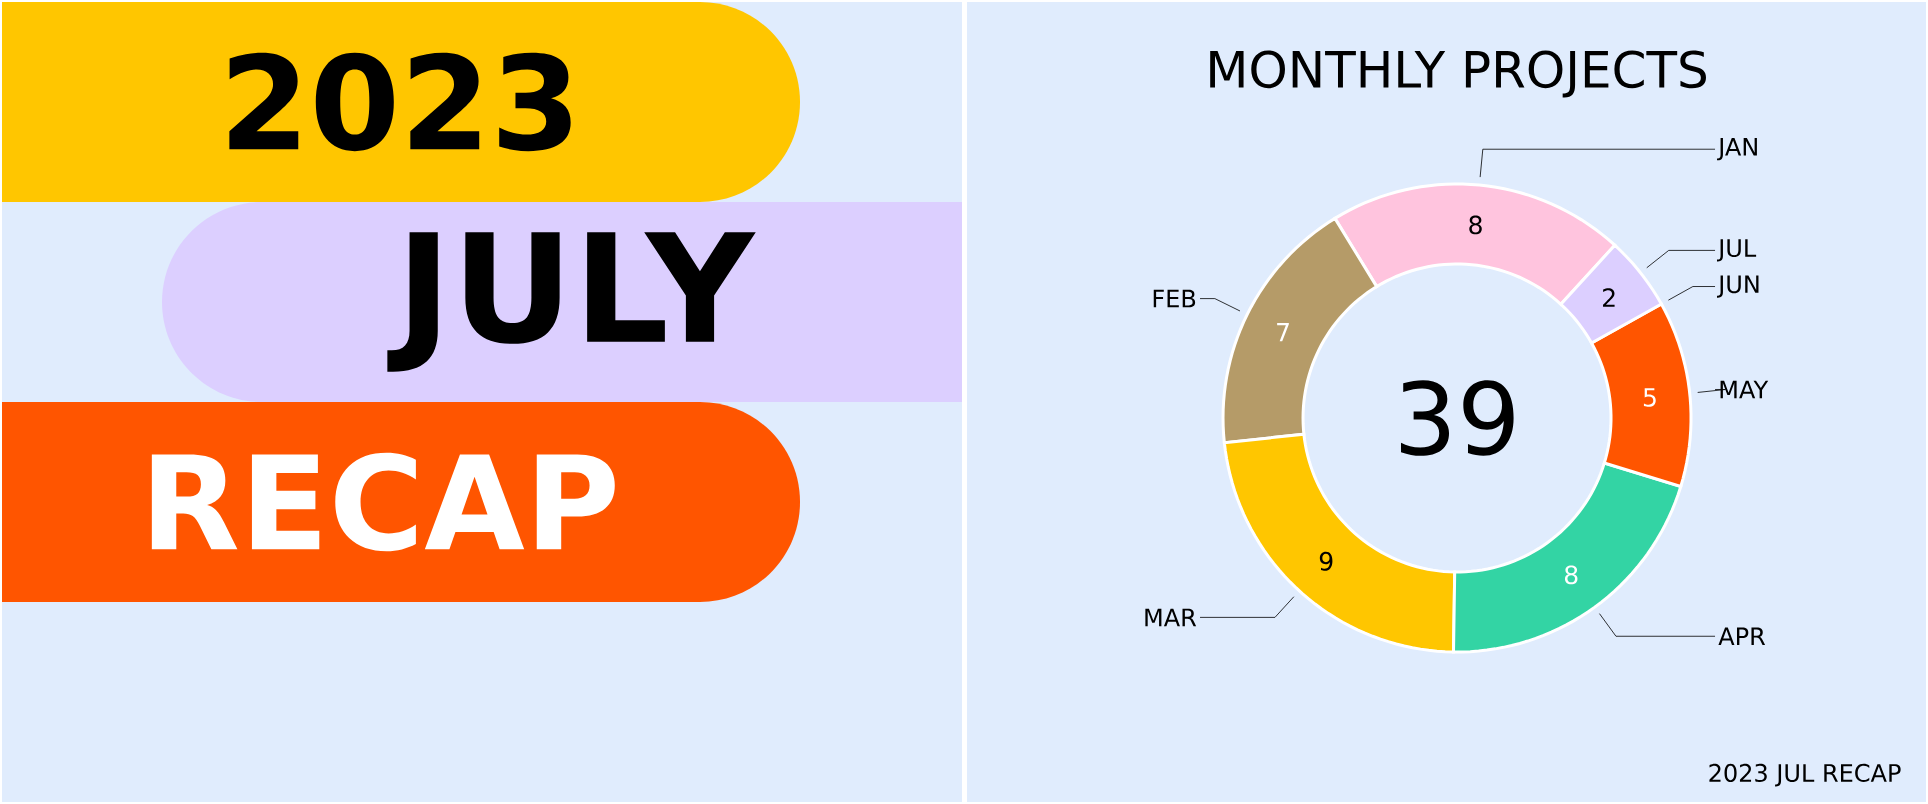 Image resolution: width=1928 pixels, height=804 pixels. I want to click on slice-label: JAN, so click(1736, 149).